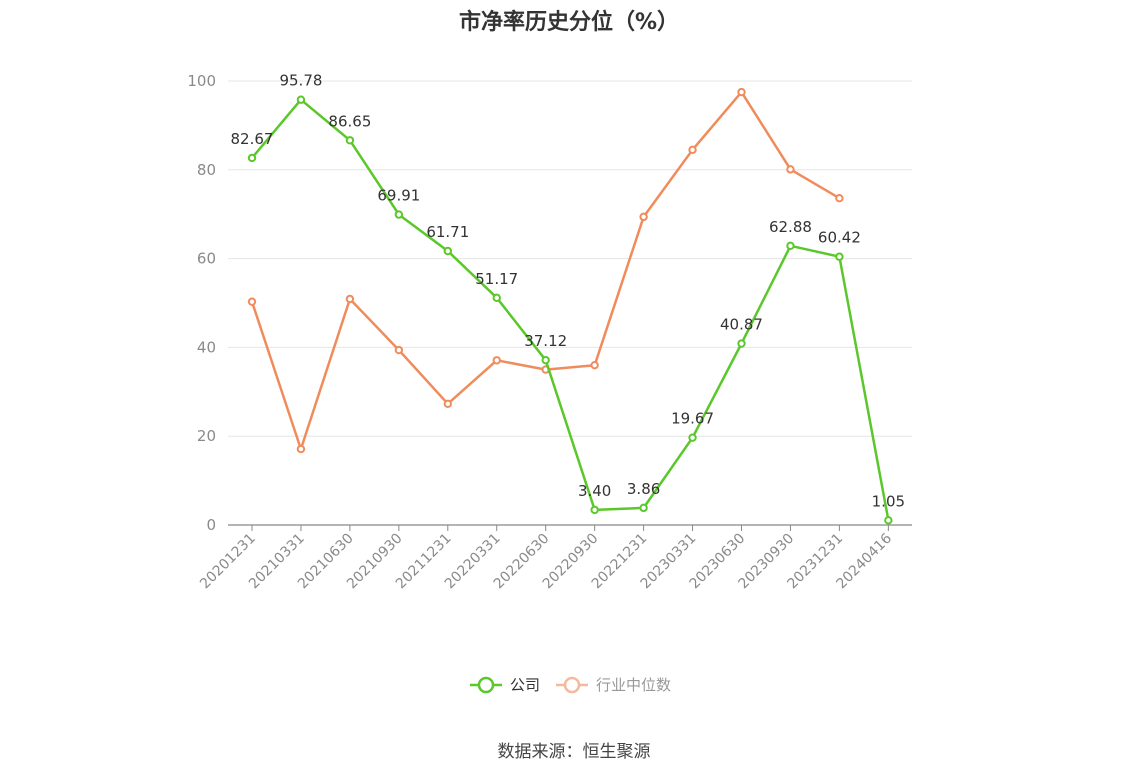  Describe the element at coordinates (839, 238) in the screenshot. I see `data-label-20231231: 60.42` at that location.